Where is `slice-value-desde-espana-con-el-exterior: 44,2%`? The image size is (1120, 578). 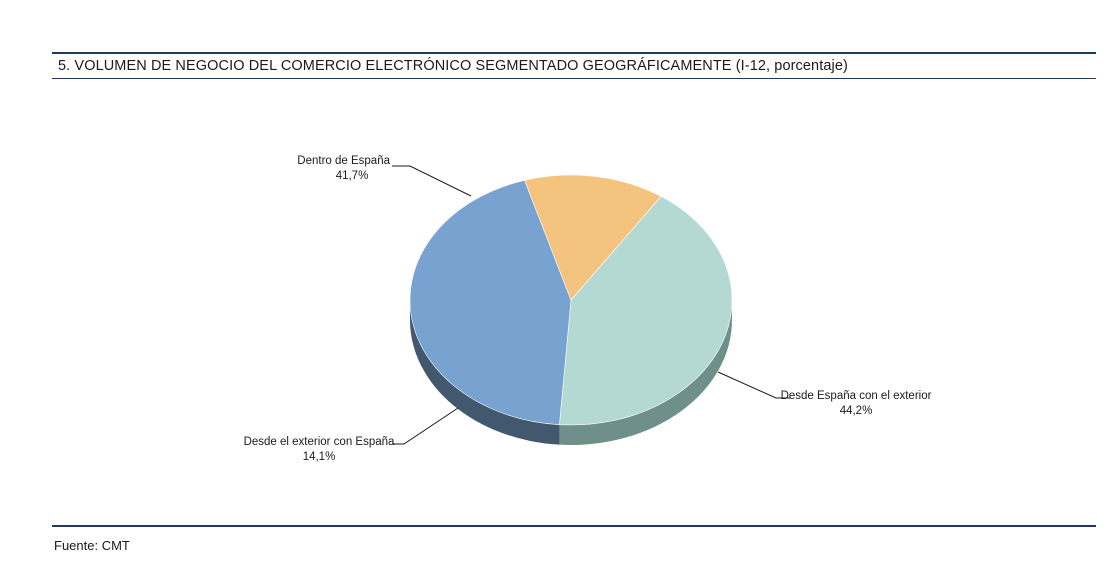 slice-value-desde-espana-con-el-exterior: 44,2% is located at coordinates (856, 411).